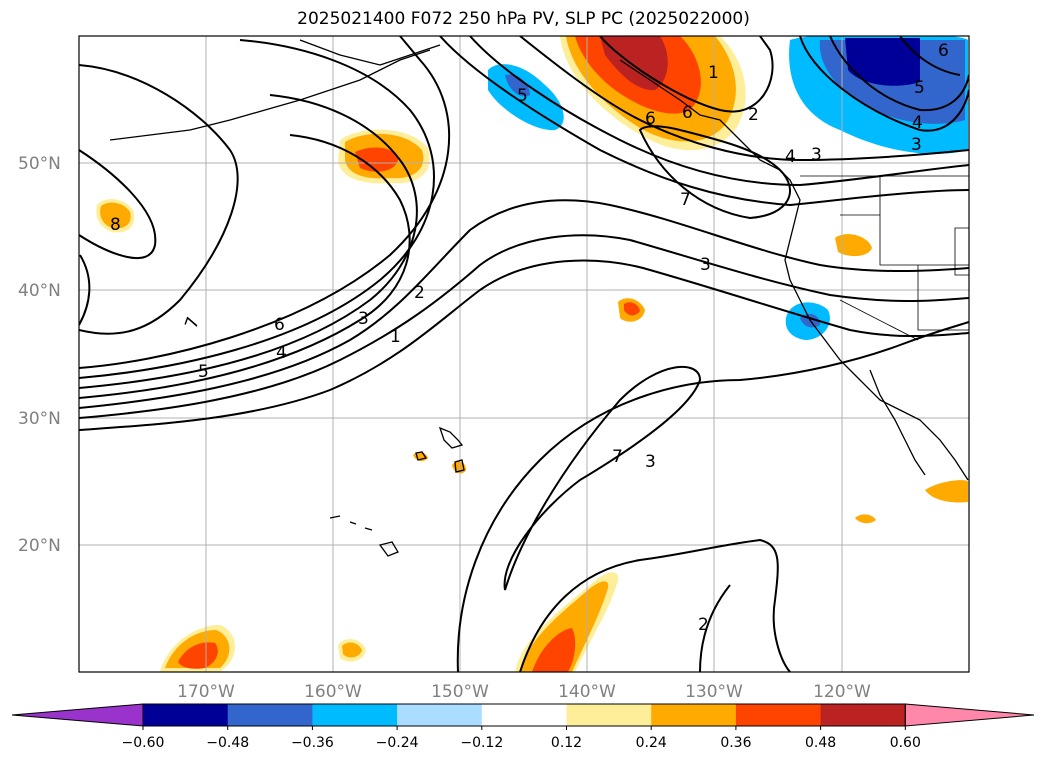  I want to click on colorbar-tick-label: −0.48, so click(227, 743).